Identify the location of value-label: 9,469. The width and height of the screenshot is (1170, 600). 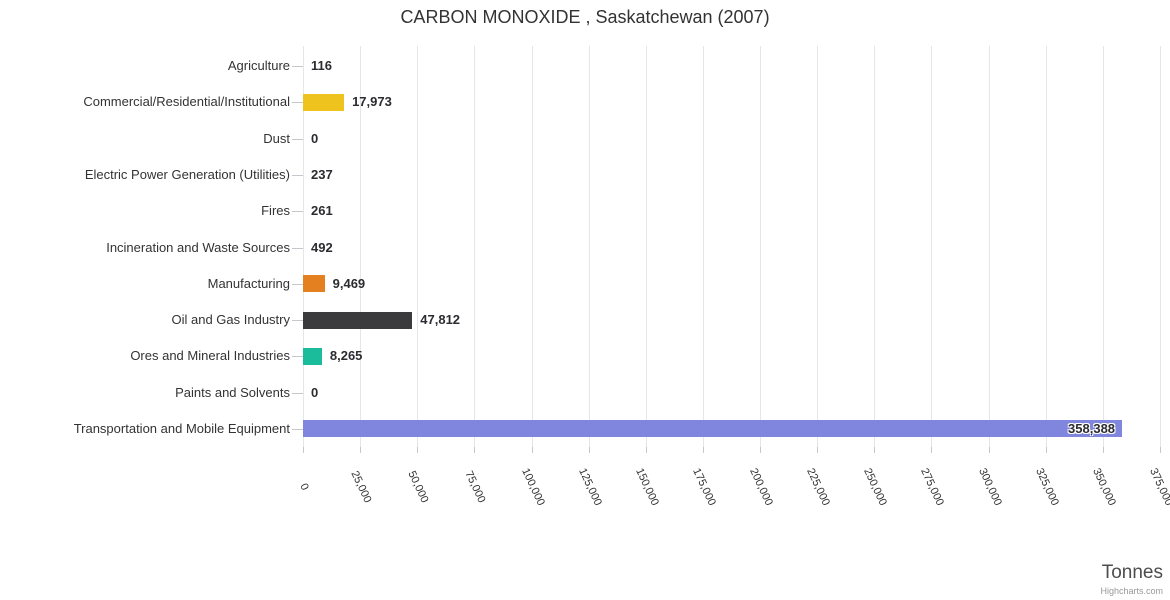
(349, 283).